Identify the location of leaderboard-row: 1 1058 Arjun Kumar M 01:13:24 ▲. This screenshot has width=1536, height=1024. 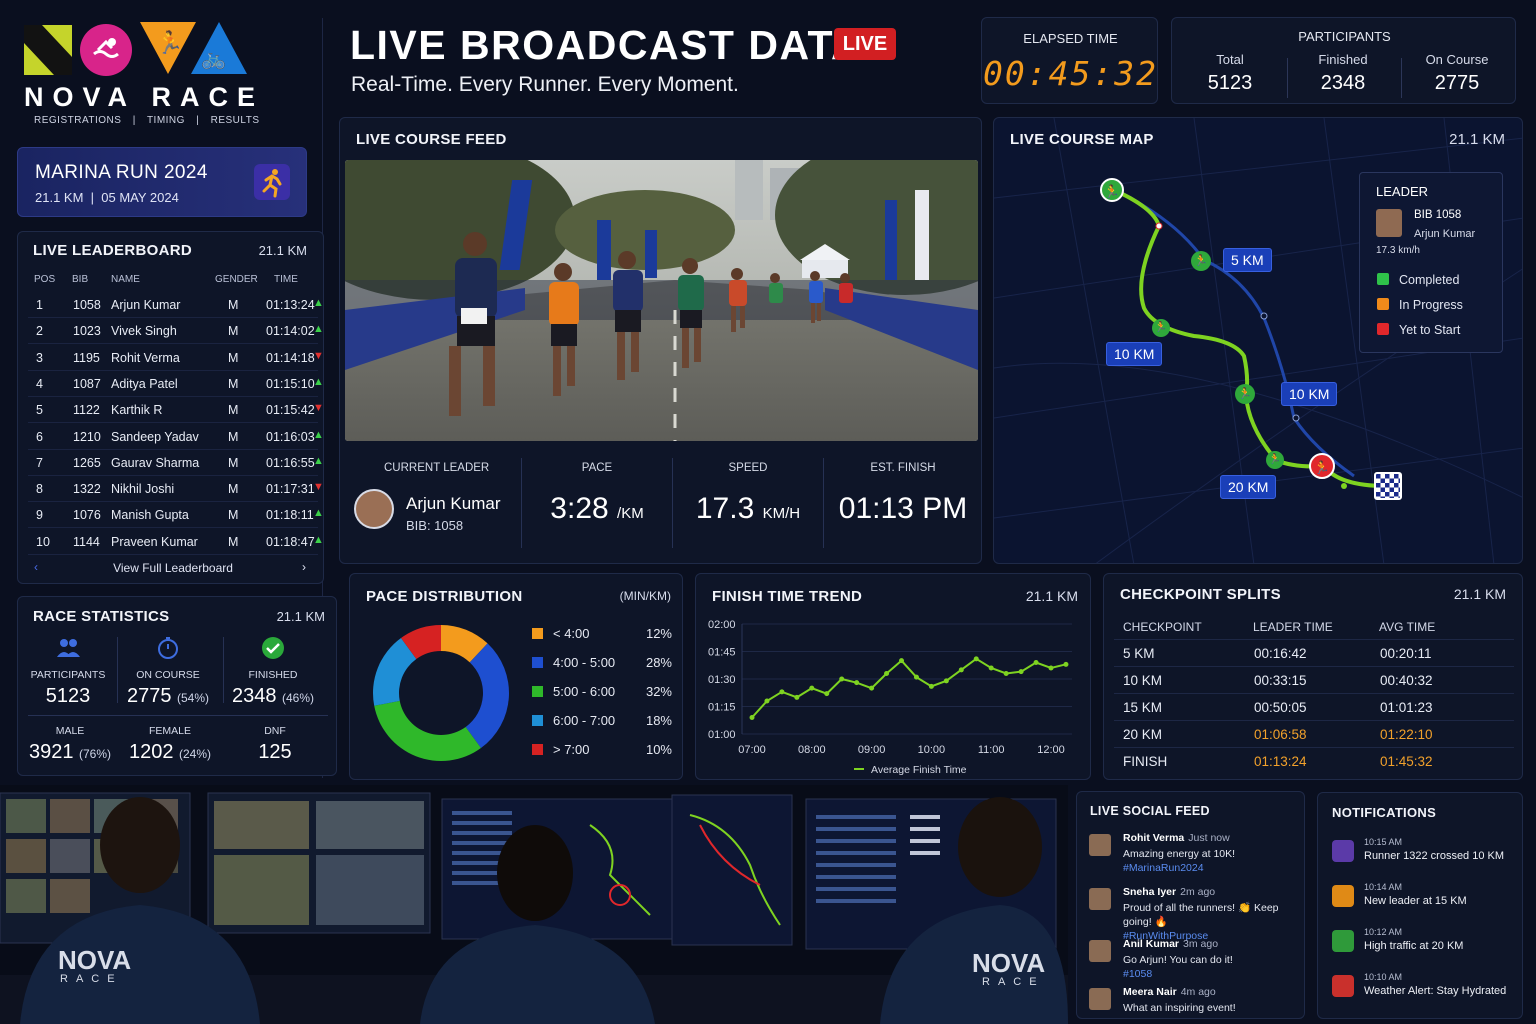
(176, 305).